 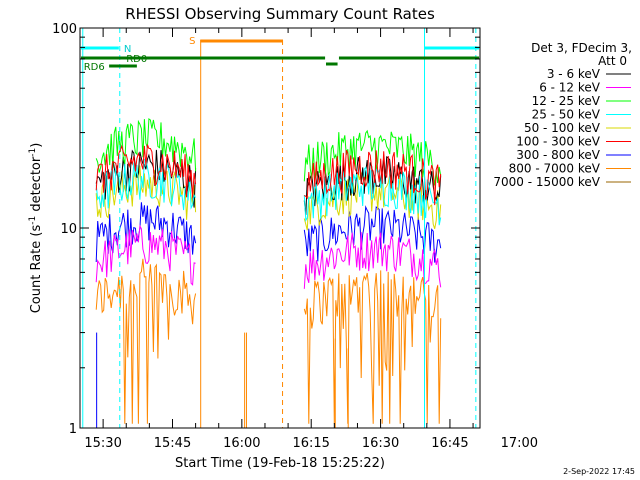 I want to click on legend-entry-label: 6 - 12 keV, so click(x=570, y=88).